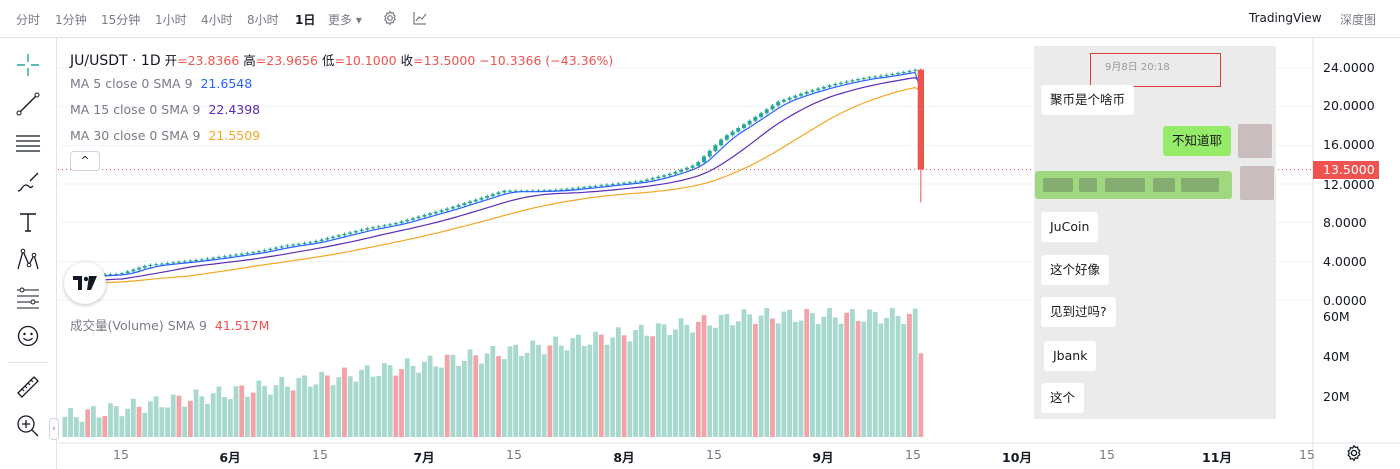 The image size is (1400, 469). I want to click on fib-tool, so click(28, 298).